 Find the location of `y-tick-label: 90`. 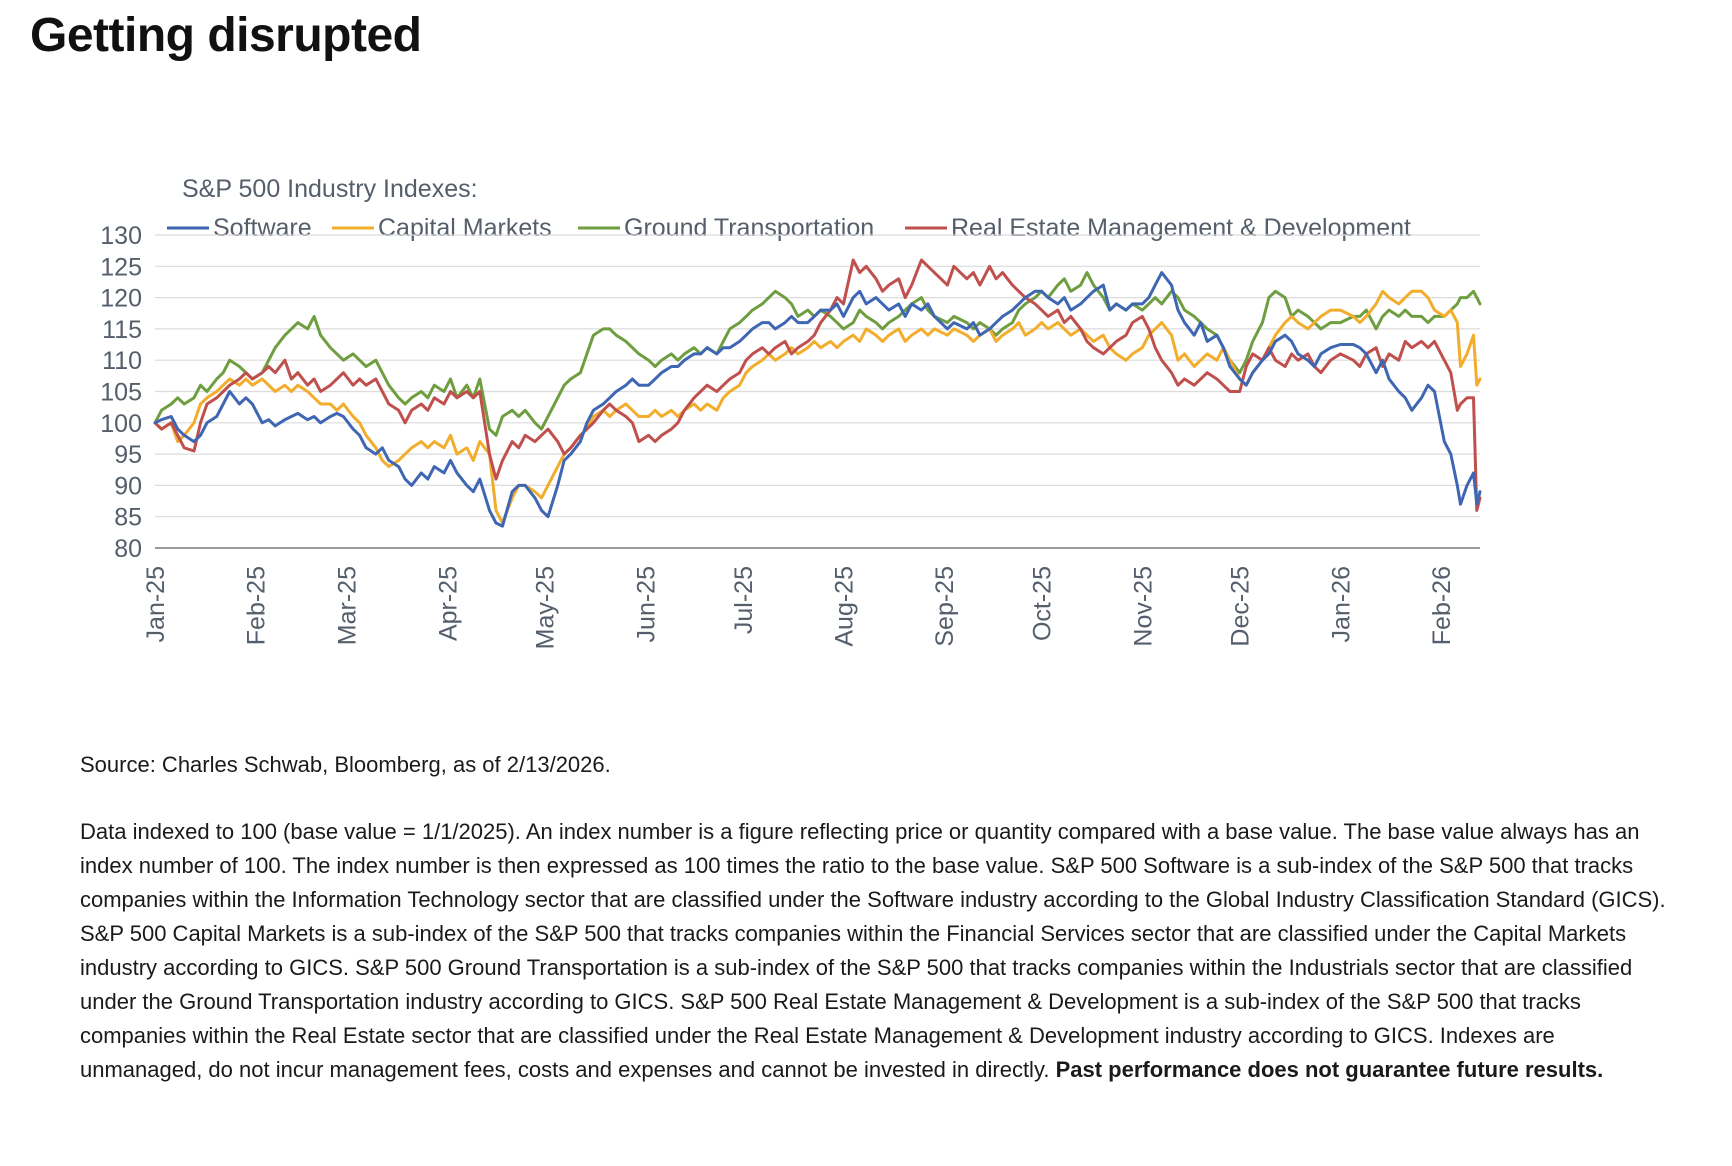

y-tick-label: 90 is located at coordinates (128, 486).